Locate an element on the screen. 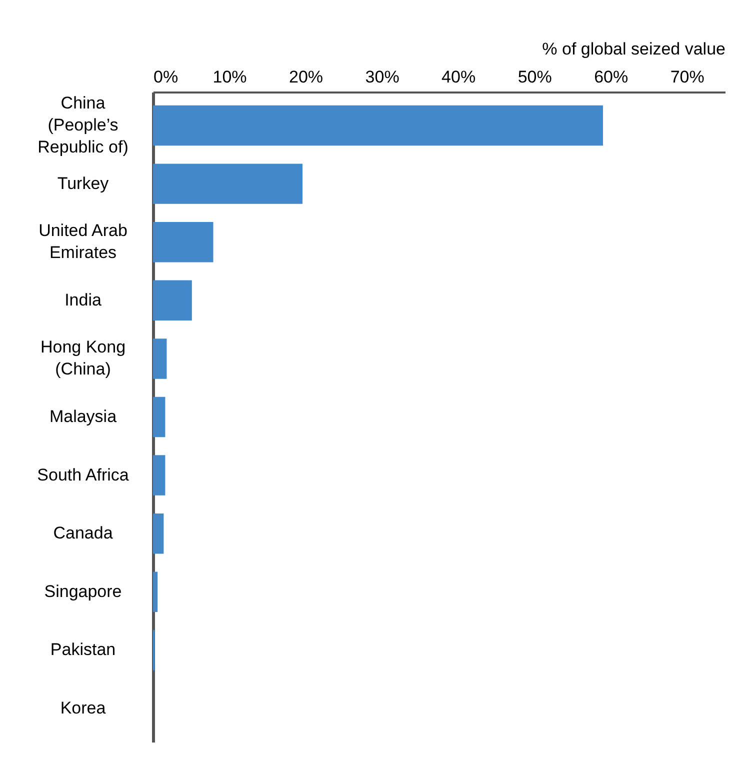 The width and height of the screenshot is (750, 780). y-tick-label: India is located at coordinates (83, 300).